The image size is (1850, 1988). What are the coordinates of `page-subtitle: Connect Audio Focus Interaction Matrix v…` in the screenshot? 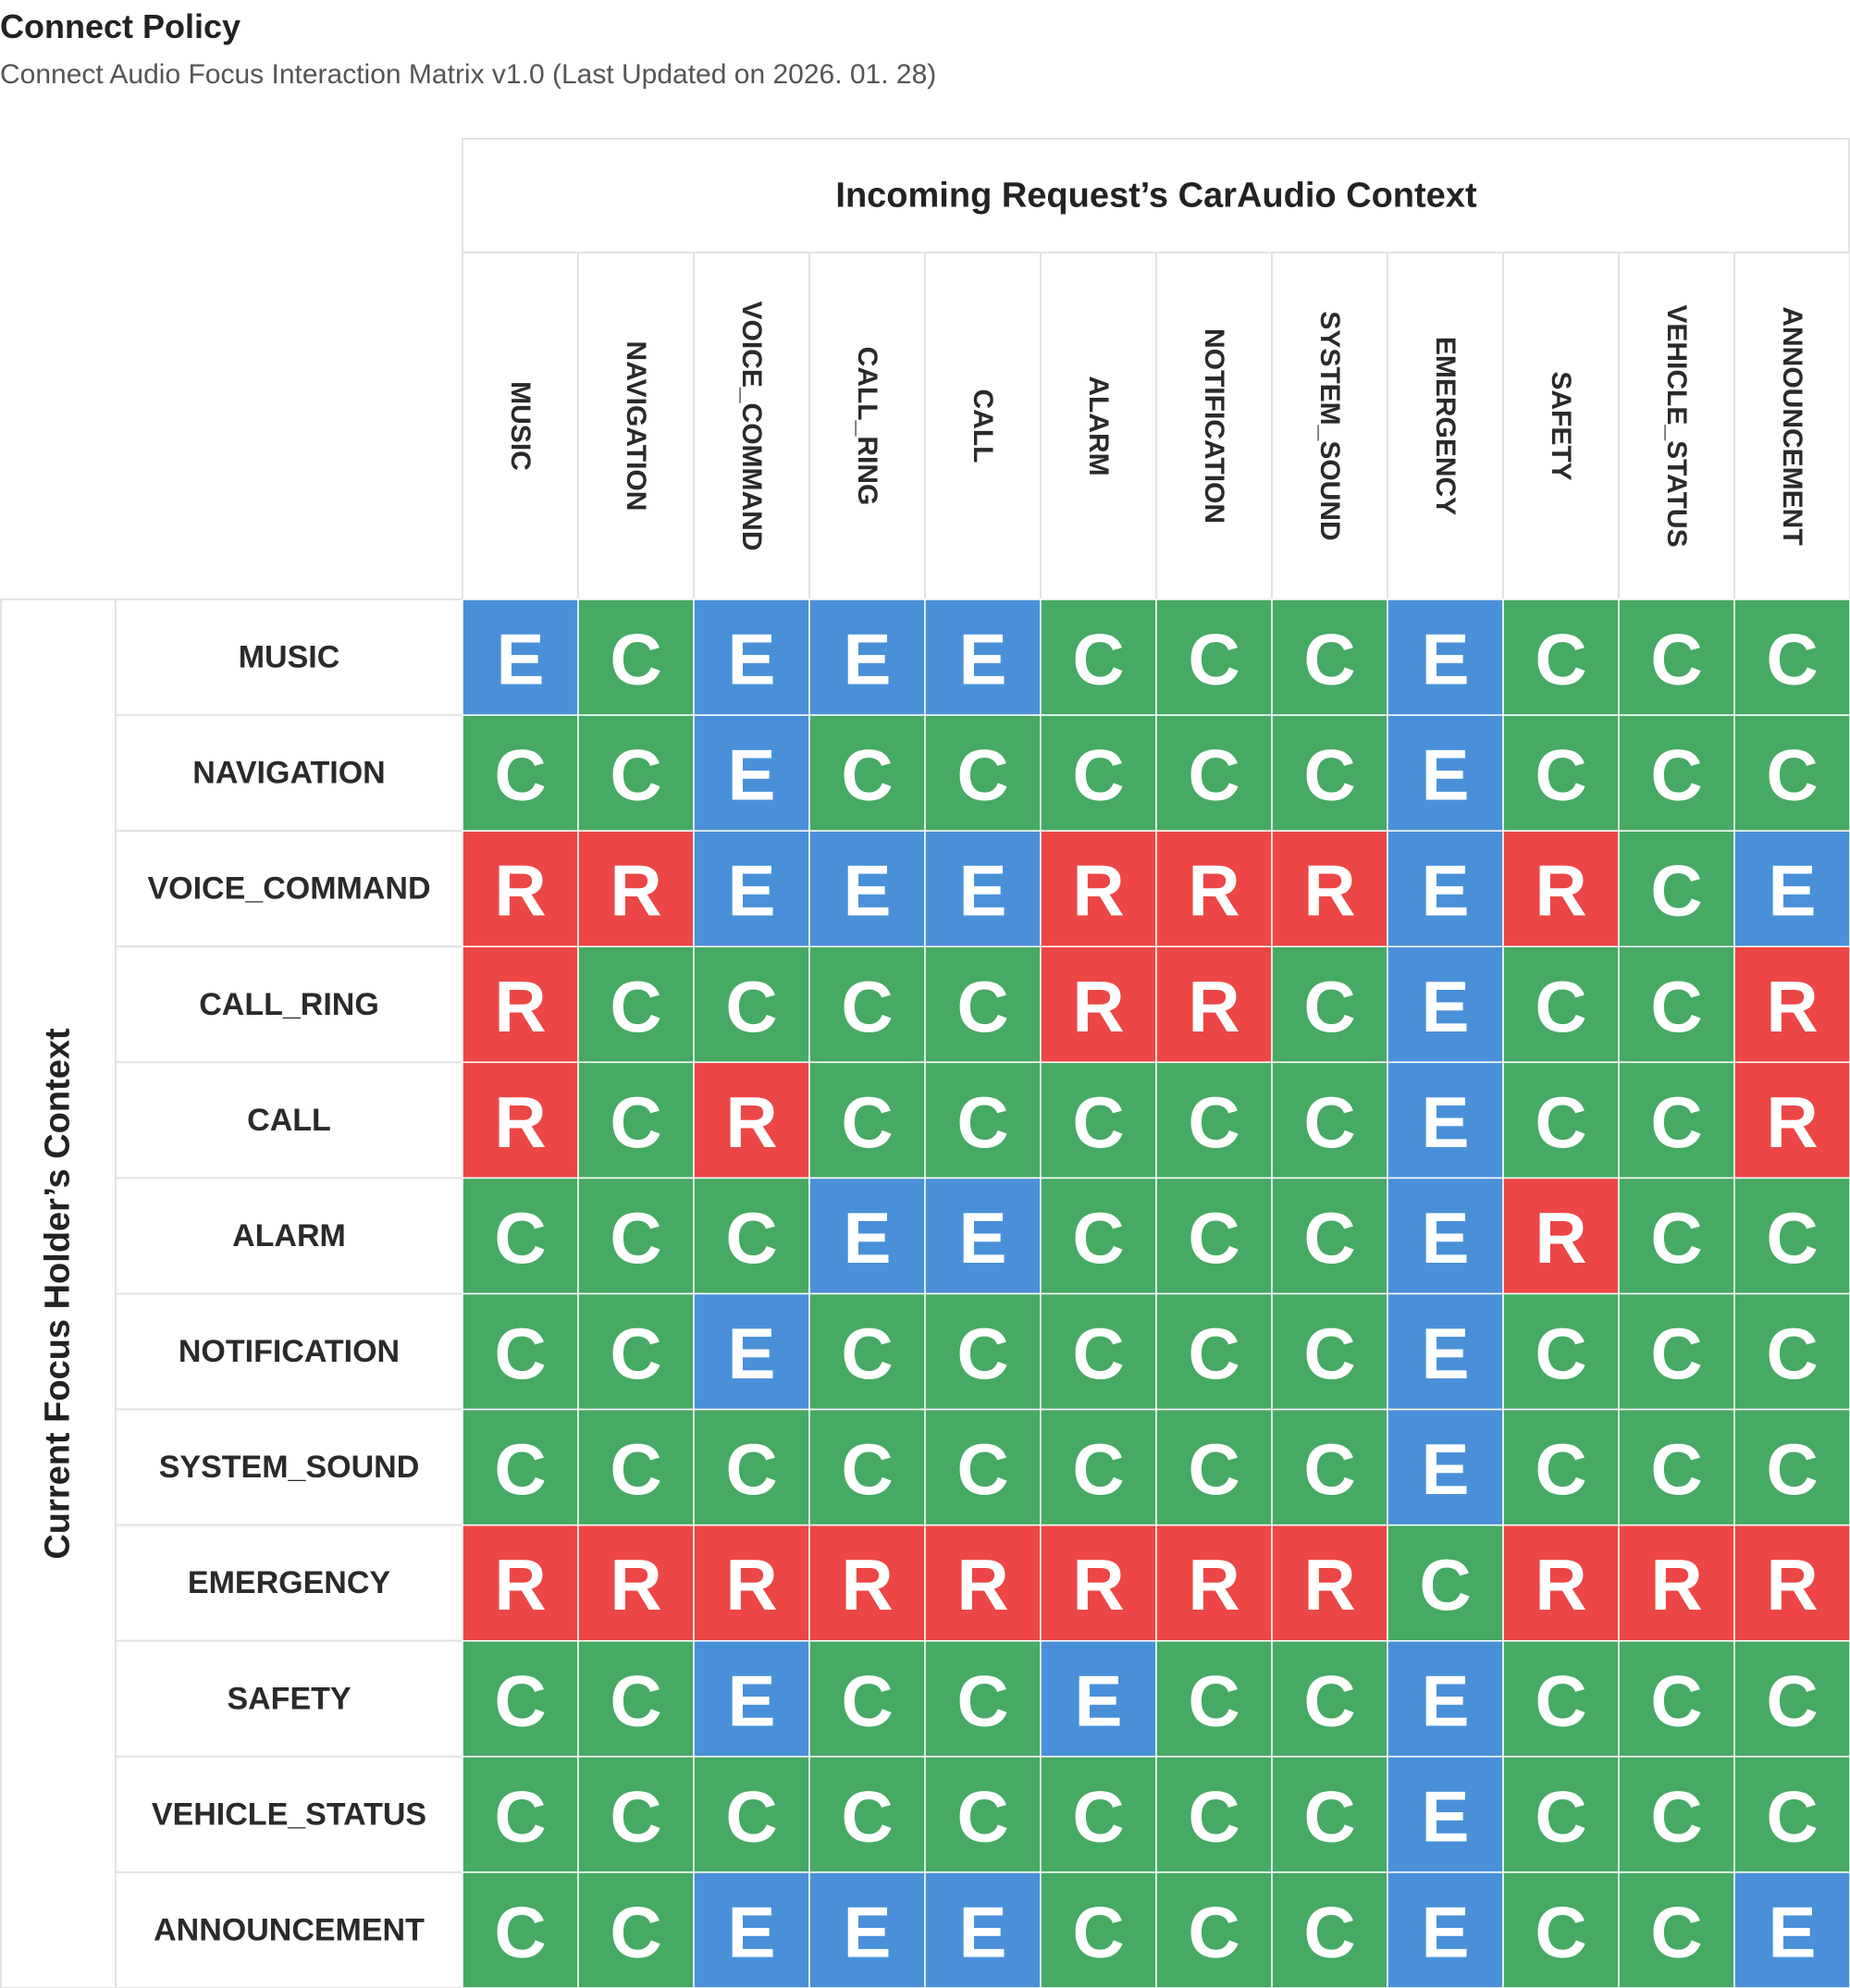 It's located at (469, 74).